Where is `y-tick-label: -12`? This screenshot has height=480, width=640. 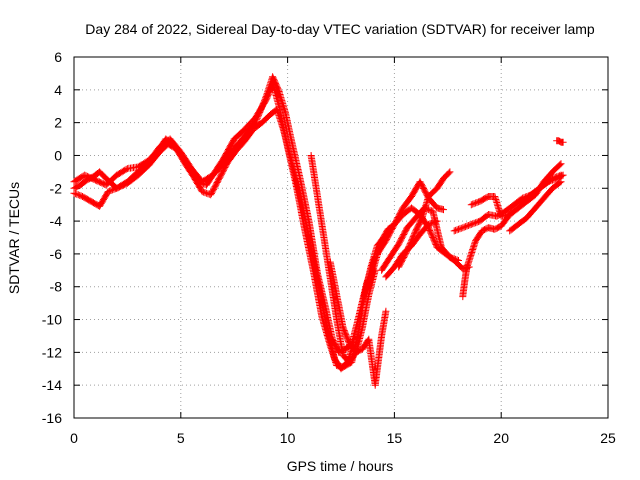
y-tick-label: -12 is located at coordinates (52, 352).